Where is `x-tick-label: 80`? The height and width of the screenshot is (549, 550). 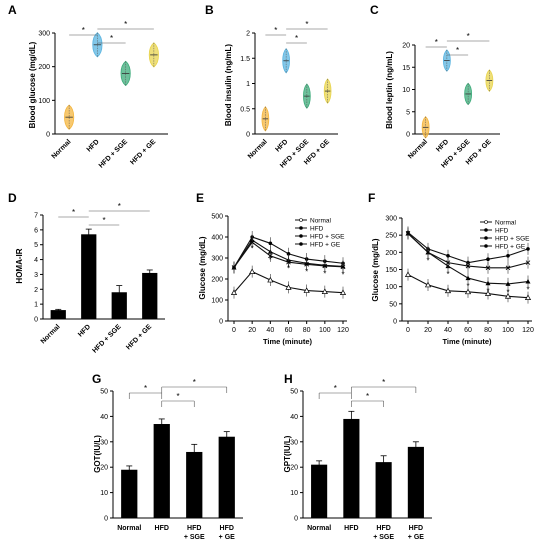
x-tick-label: 80 is located at coordinates (307, 330).